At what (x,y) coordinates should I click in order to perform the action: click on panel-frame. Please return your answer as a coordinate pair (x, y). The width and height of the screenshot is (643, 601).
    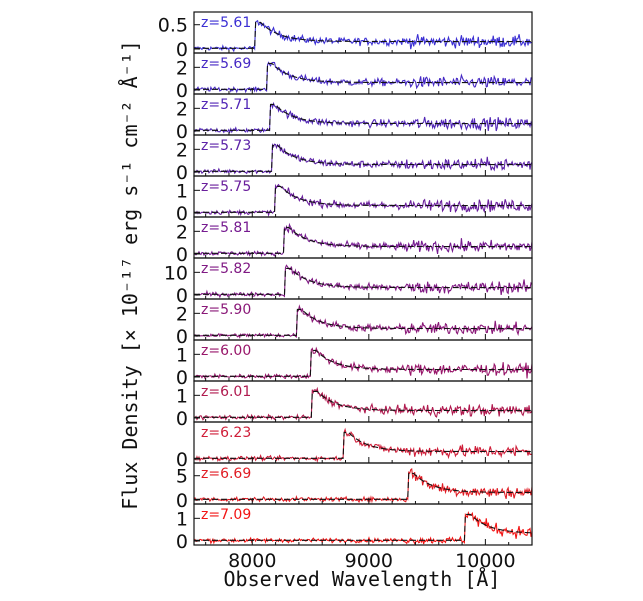
    Looking at the image, I should click on (363, 524).